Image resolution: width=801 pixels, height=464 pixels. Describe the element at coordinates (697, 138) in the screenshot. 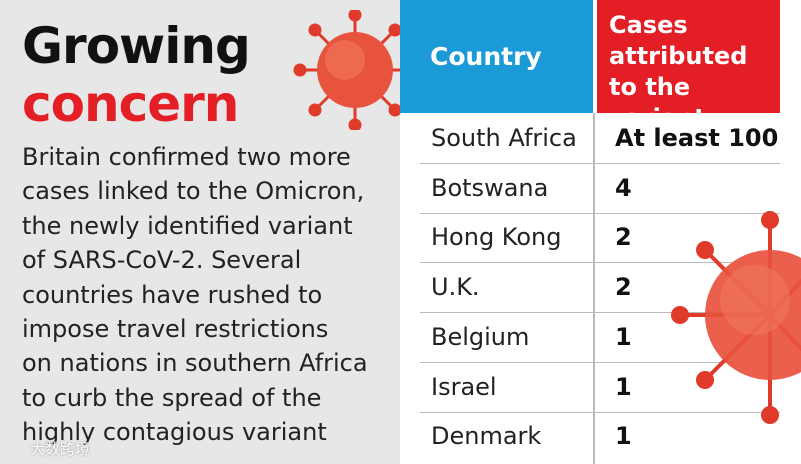

I see `case-count: At least 100` at that location.